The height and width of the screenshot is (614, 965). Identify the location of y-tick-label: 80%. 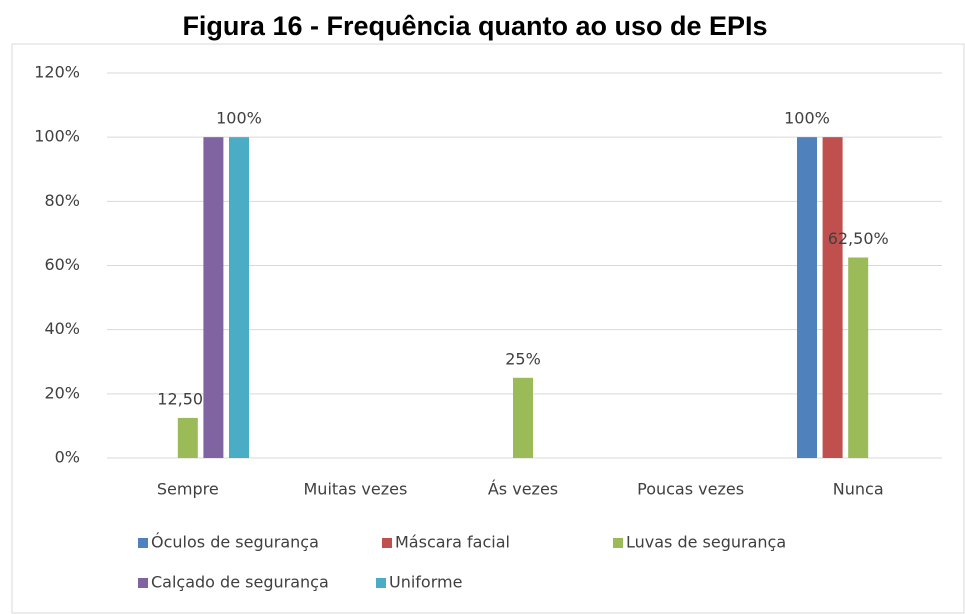
(62, 200).